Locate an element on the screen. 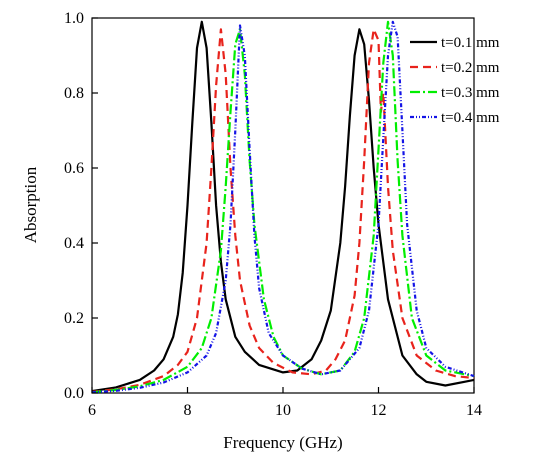  legend-label-4: t=0.4 mm is located at coordinates (470, 118).